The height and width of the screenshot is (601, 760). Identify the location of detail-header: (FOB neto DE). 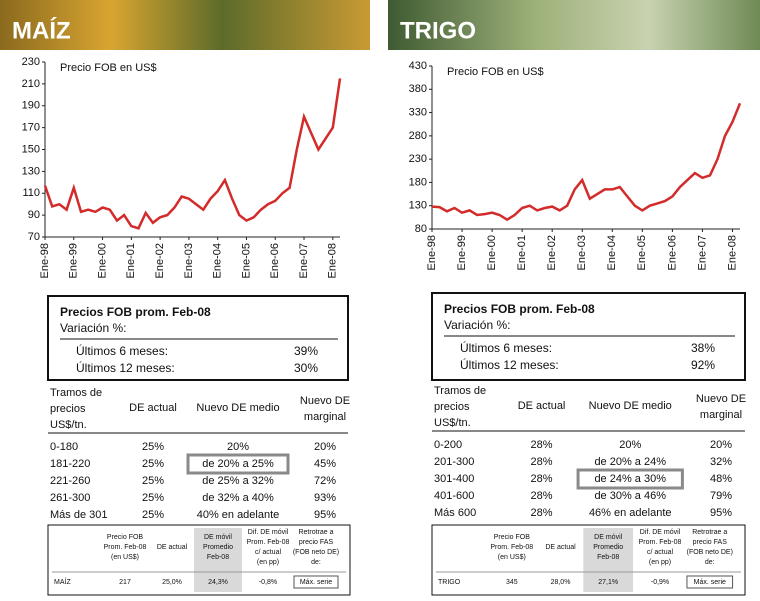
(710, 552).